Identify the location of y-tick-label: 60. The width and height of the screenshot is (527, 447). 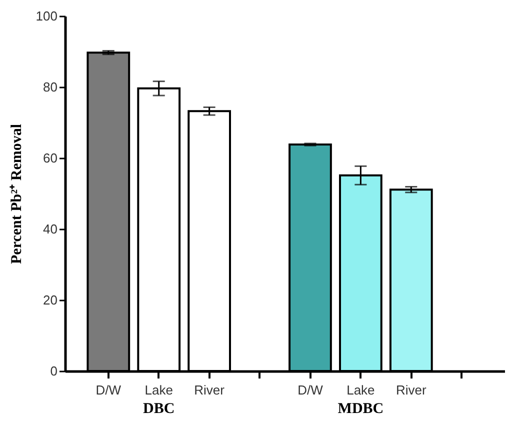
(50, 158).